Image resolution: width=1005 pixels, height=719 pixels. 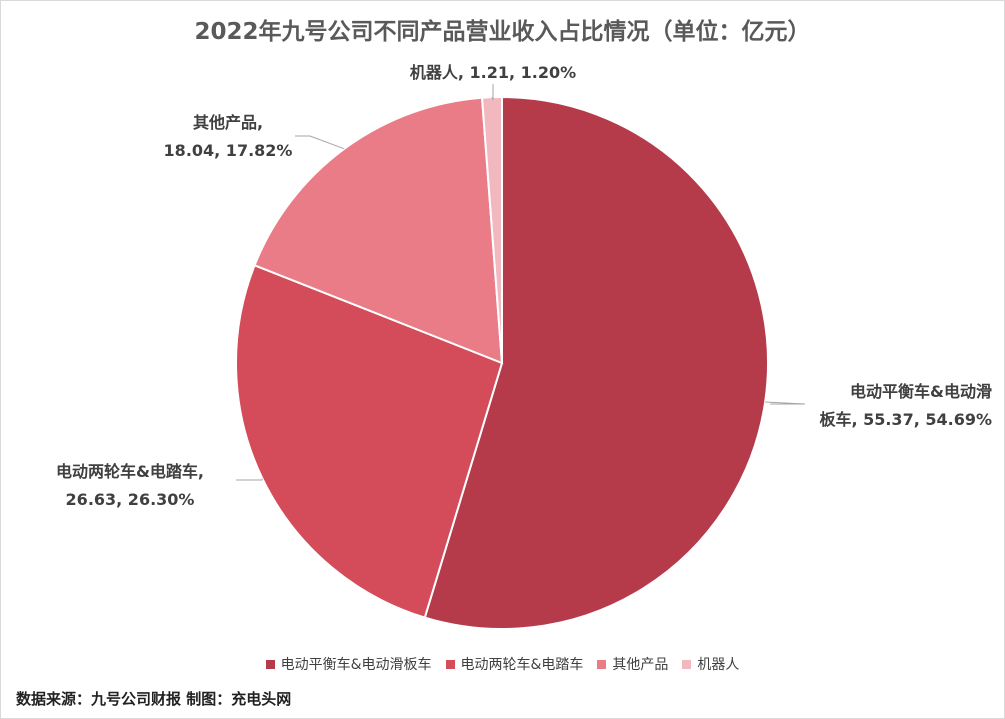 I want to click on legend-item-2: 电动两轮车&电踏车, so click(x=514, y=664).